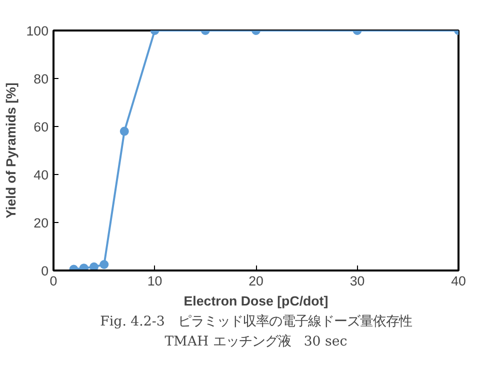  What do you see at coordinates (256, 301) in the screenshot?
I see `x-axis-title: Electron Dose [pC/dot]` at bounding box center [256, 301].